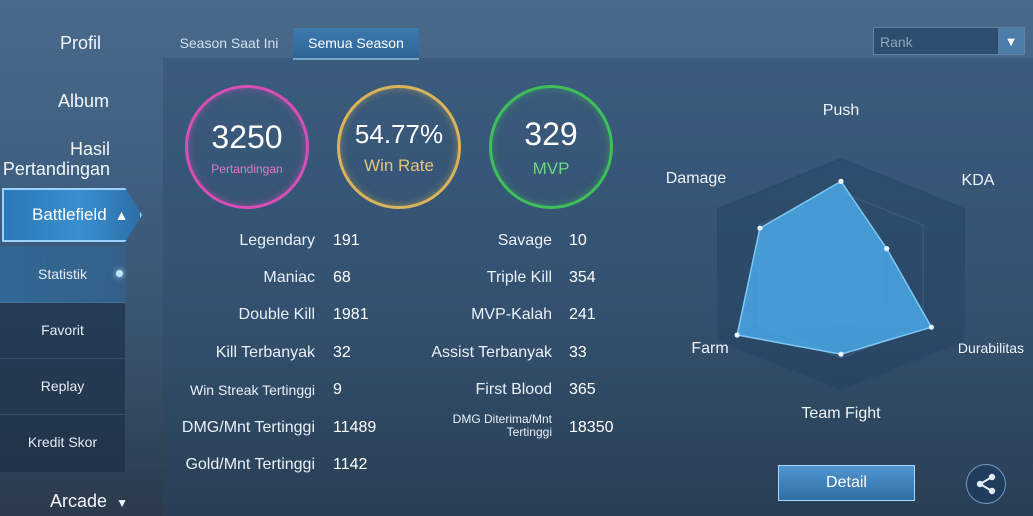 The height and width of the screenshot is (516, 1033). I want to click on stat-value: 191, so click(346, 240).